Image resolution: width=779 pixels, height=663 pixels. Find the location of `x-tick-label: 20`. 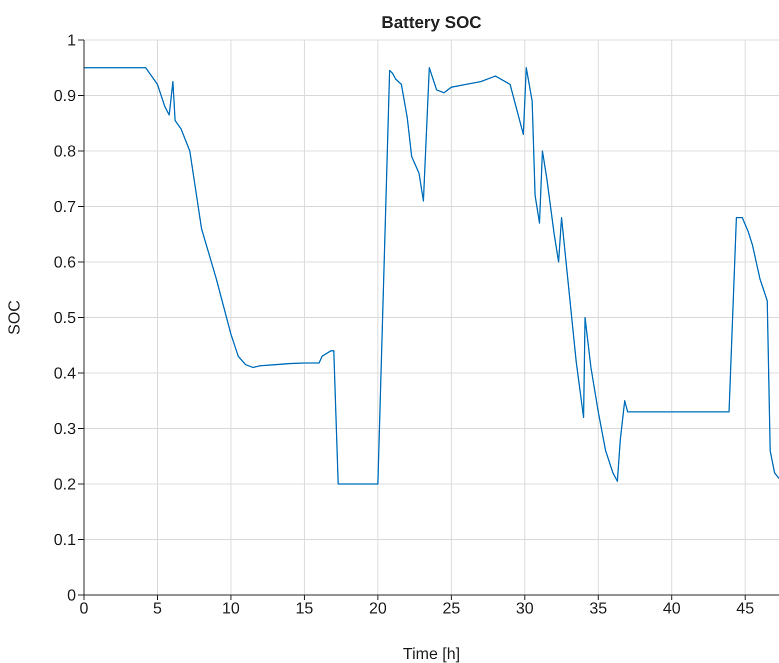

x-tick-label: 20 is located at coordinates (377, 609).